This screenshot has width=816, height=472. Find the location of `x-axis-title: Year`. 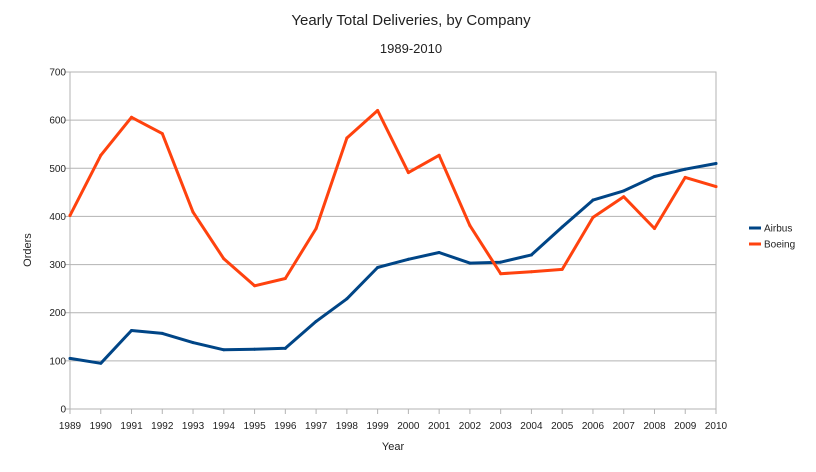

x-axis-title: Year is located at coordinates (393, 447).